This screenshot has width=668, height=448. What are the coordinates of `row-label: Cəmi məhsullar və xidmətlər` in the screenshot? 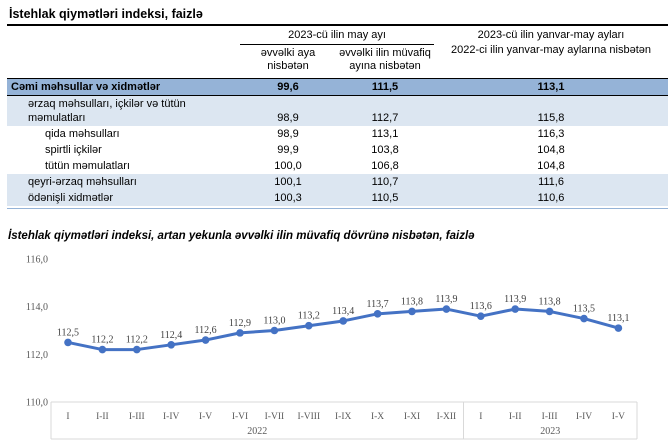 It's located at (86, 87).